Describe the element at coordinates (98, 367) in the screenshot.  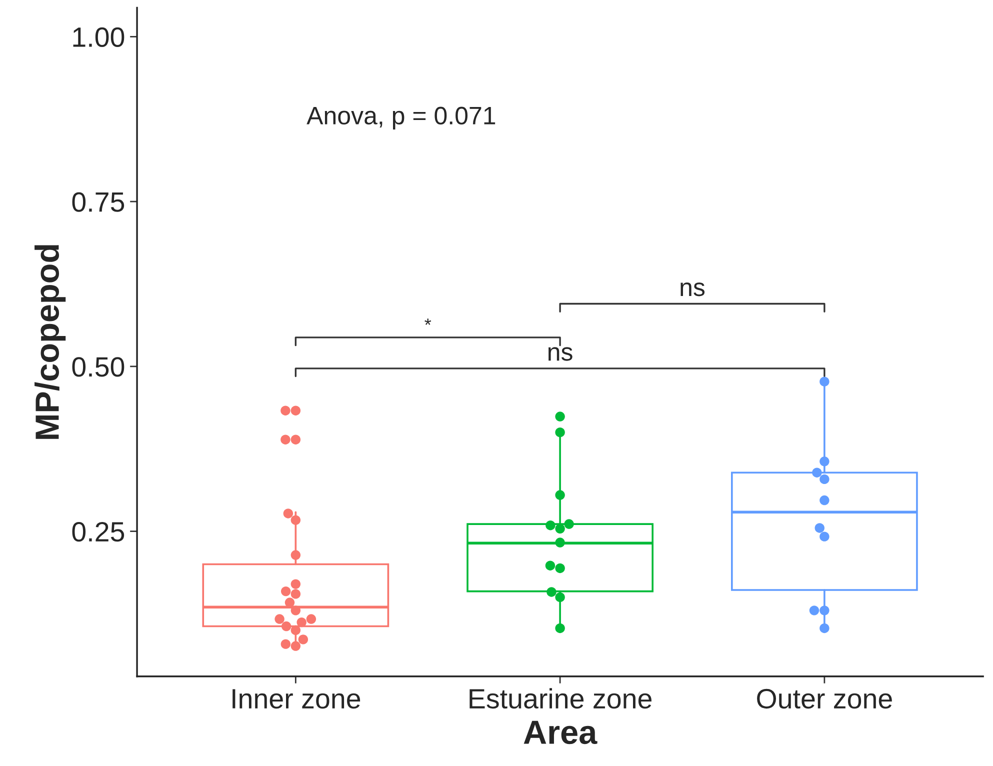
I see `y-tick-label: 0.50` at that location.